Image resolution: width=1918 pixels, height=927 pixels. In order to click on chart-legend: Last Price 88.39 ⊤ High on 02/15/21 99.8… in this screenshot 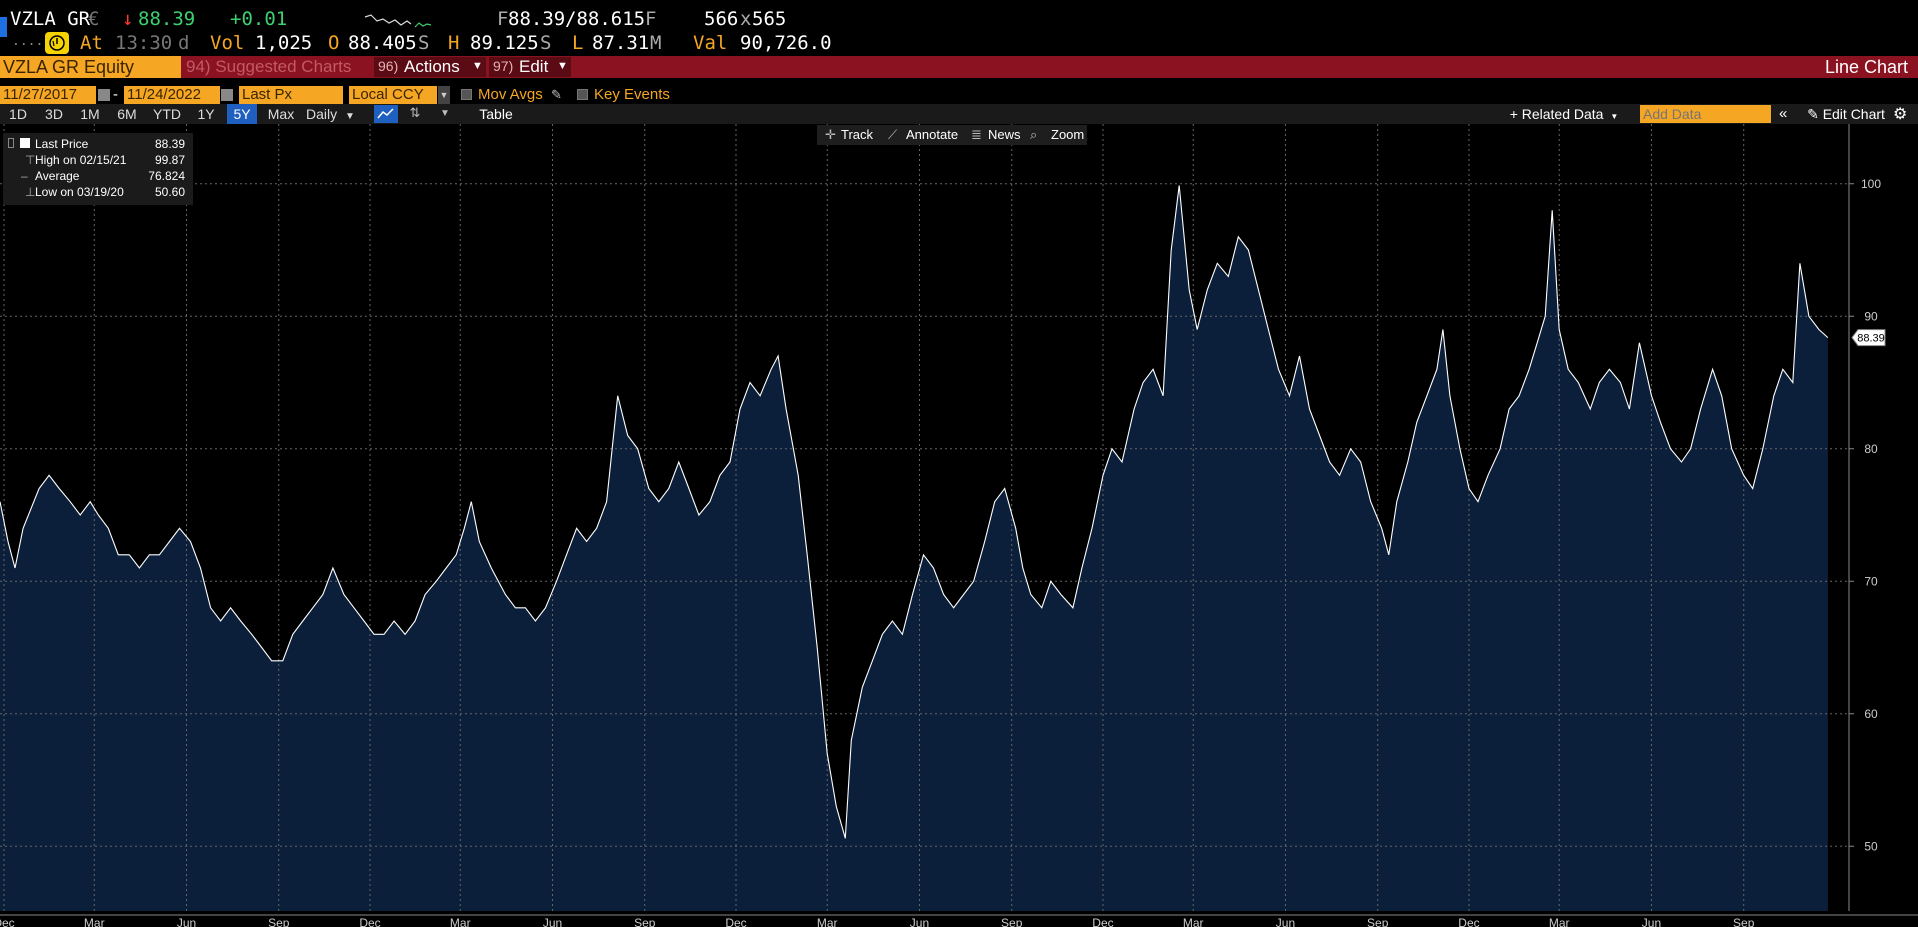, I will do `click(98, 169)`.